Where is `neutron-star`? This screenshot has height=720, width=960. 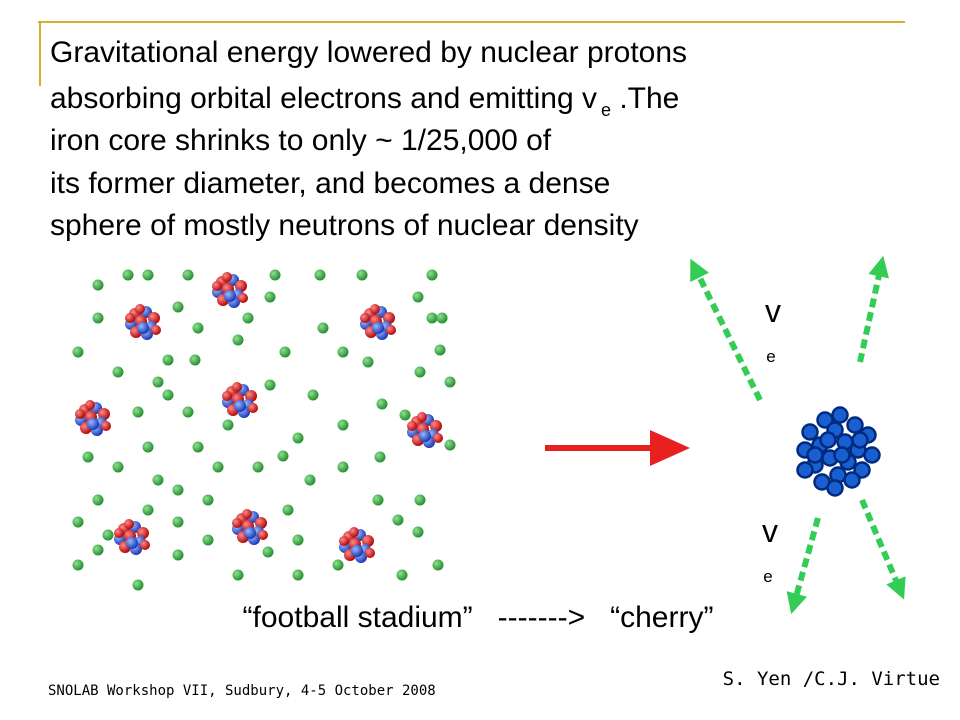
neutron-star is located at coordinates (838, 451).